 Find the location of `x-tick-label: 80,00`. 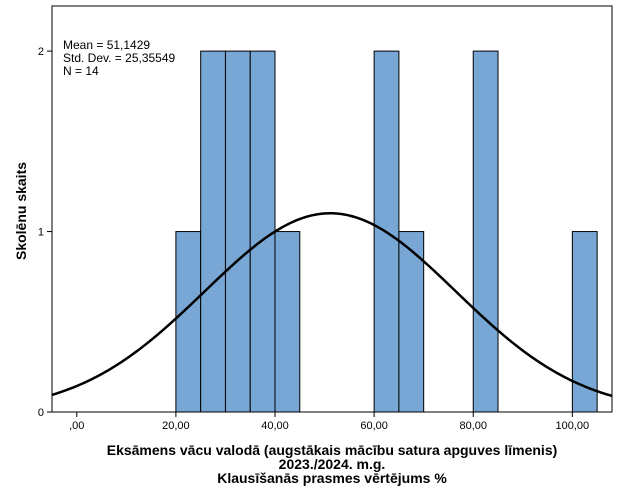

x-tick-label: 80,00 is located at coordinates (473, 426).